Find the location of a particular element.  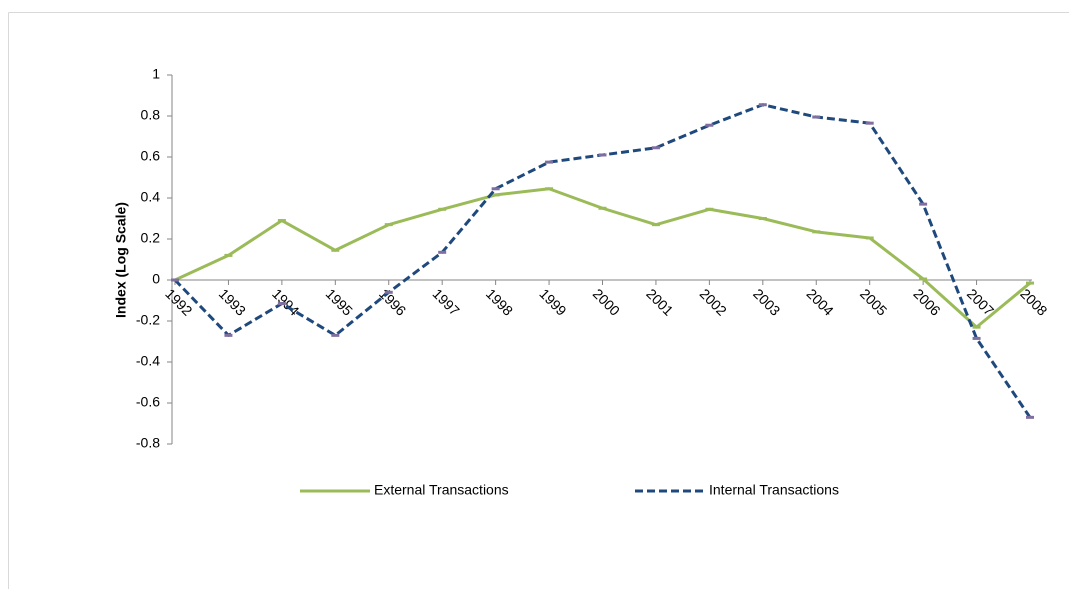

x-tick-label: 2002 is located at coordinates (713, 301).